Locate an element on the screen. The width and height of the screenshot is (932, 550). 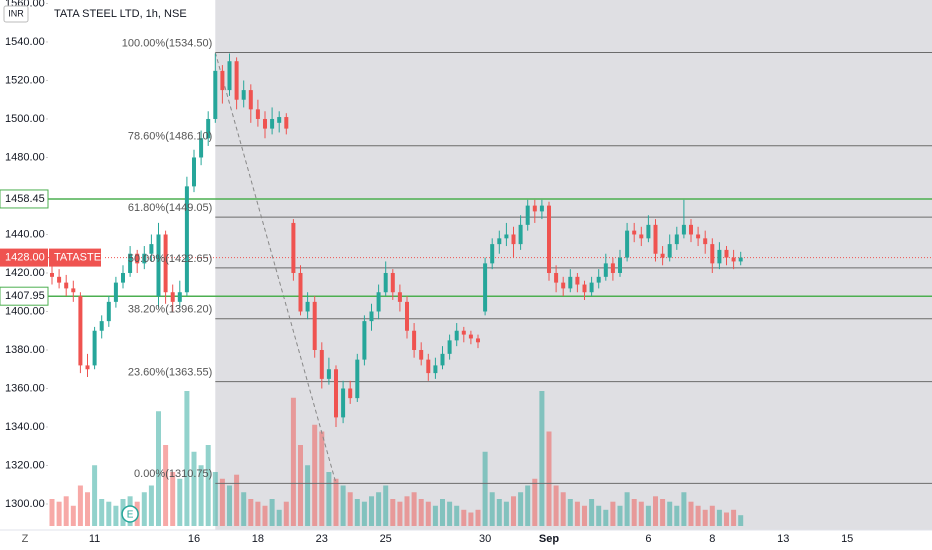
last-price-label: 1428.00 is located at coordinates (25, 257).